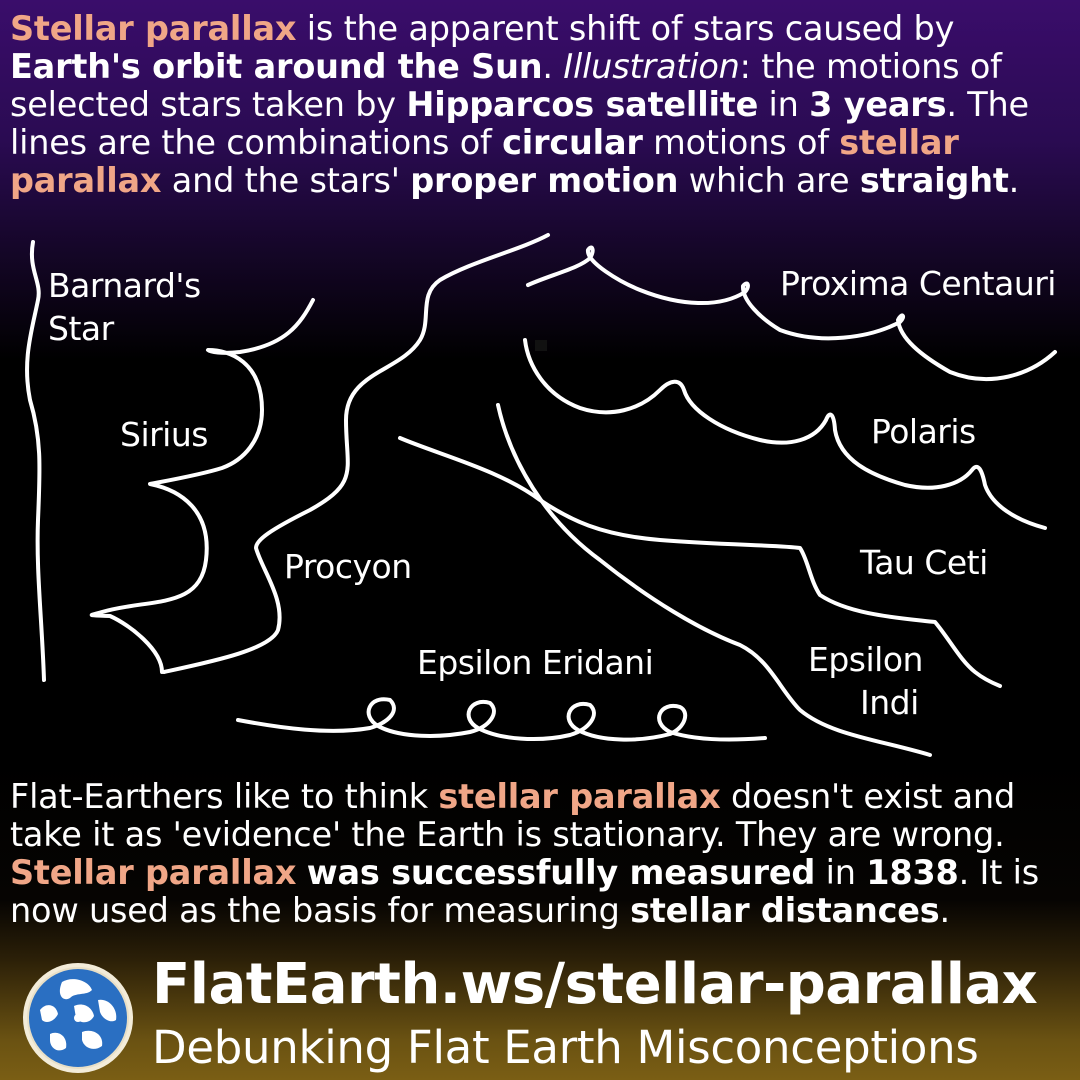  I want to click on bold-term: circular, so click(572, 142).